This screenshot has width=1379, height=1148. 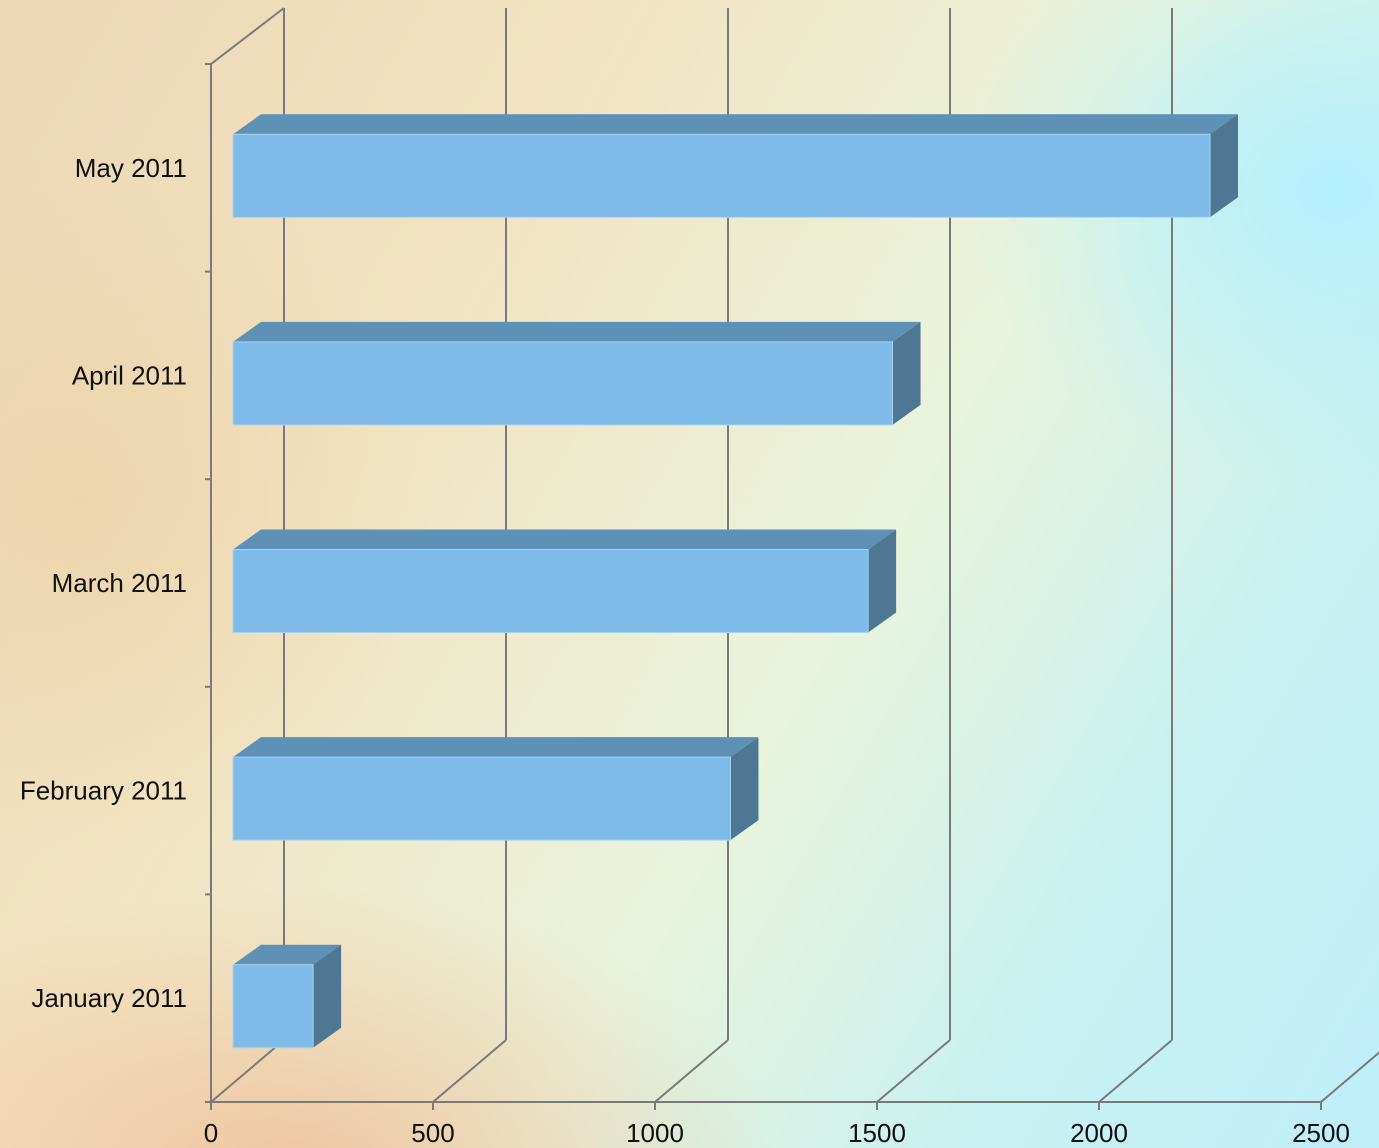 I want to click on category-label: April 2011, so click(x=129, y=375).